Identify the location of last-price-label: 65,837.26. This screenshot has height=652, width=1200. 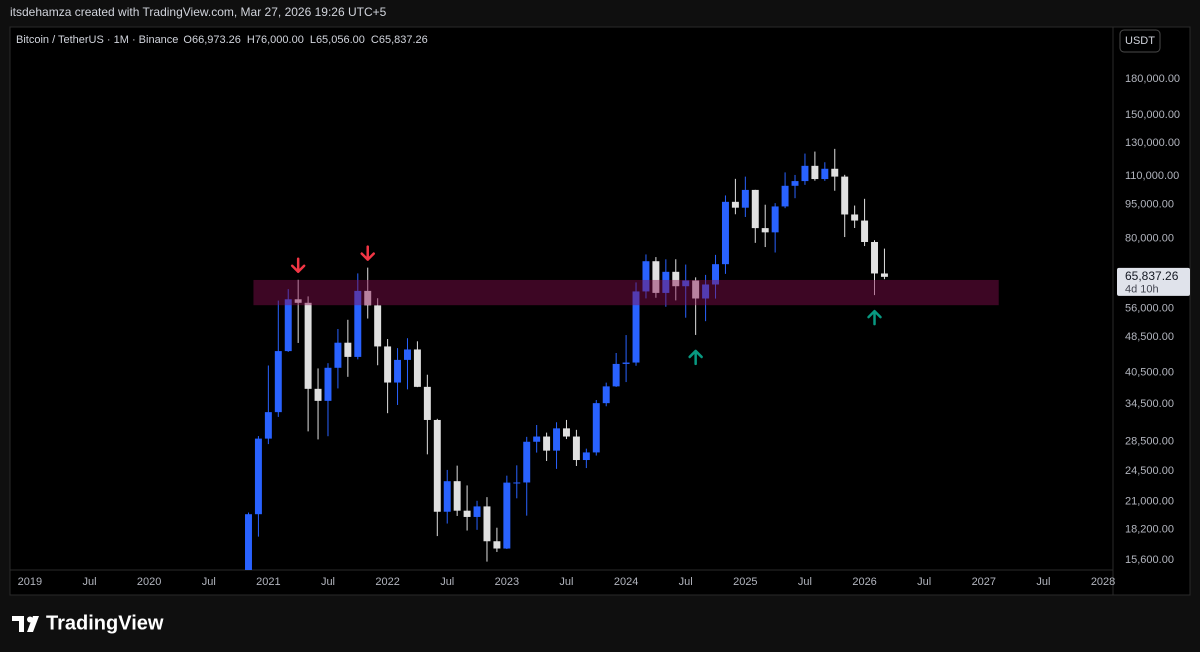
(1152, 276).